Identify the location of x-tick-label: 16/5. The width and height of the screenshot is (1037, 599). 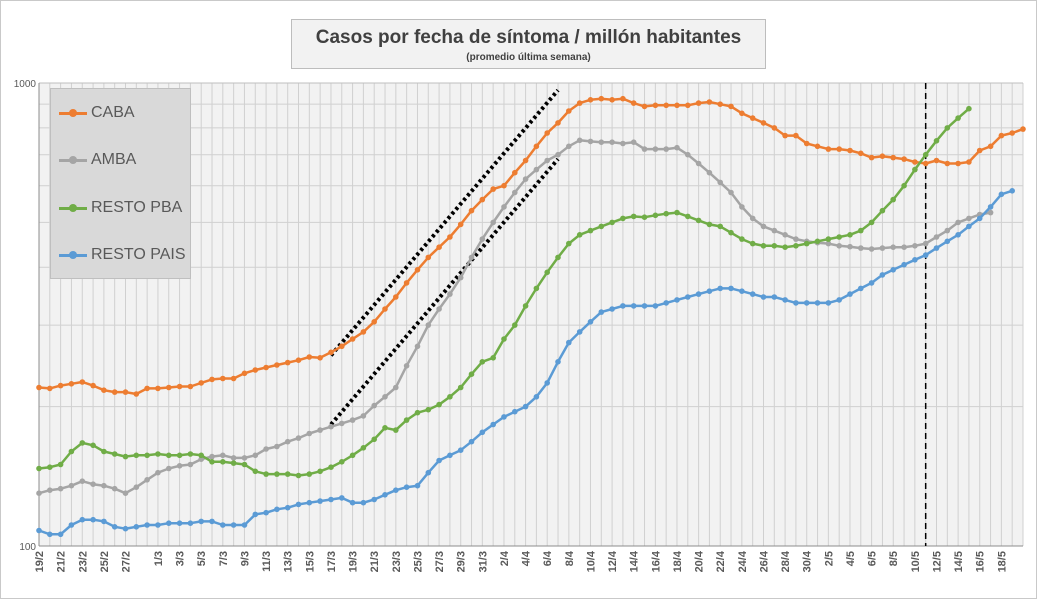
(981, 561).